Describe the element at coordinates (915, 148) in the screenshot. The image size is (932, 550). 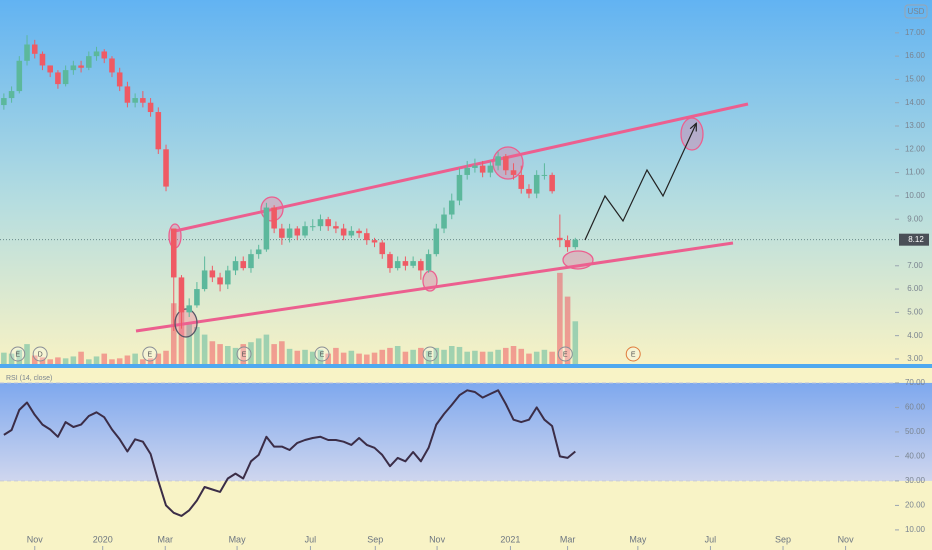
I see `y-tick-label: 12.00` at that location.